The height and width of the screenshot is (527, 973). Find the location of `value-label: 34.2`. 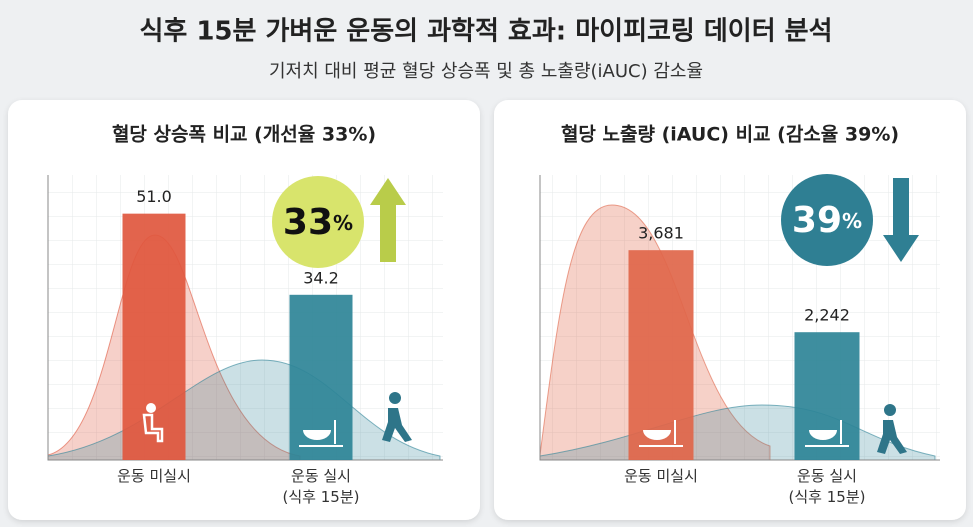

value-label: 34.2 is located at coordinates (321, 277).